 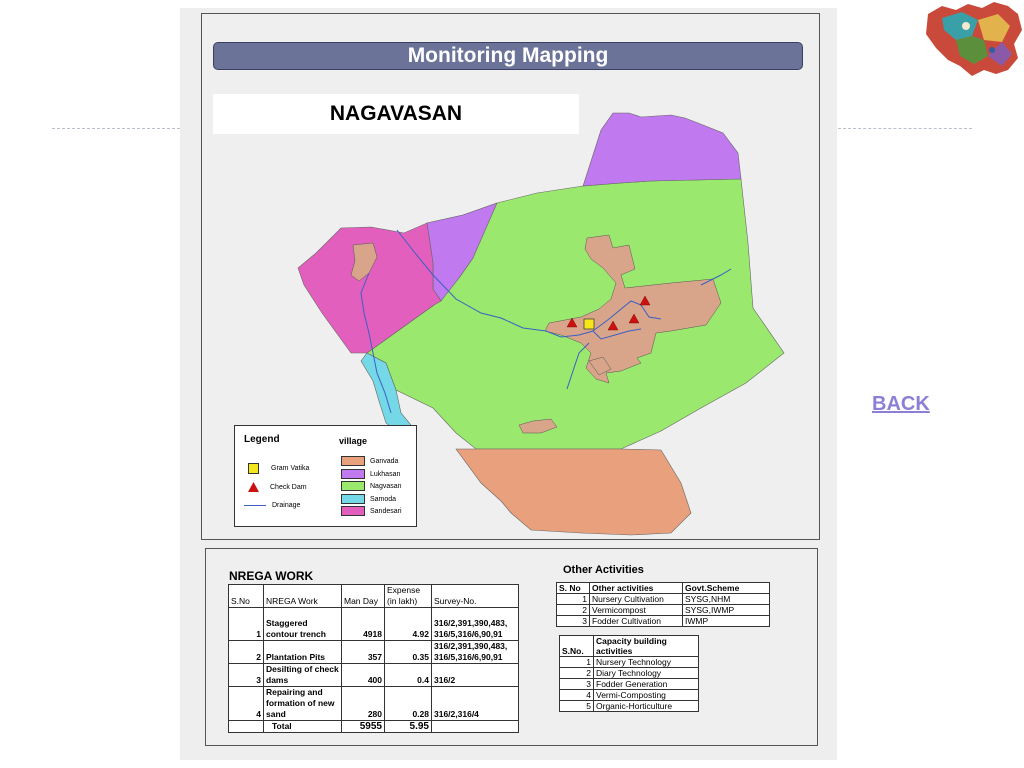 I want to click on column-header: Man Day, so click(x=363, y=596).